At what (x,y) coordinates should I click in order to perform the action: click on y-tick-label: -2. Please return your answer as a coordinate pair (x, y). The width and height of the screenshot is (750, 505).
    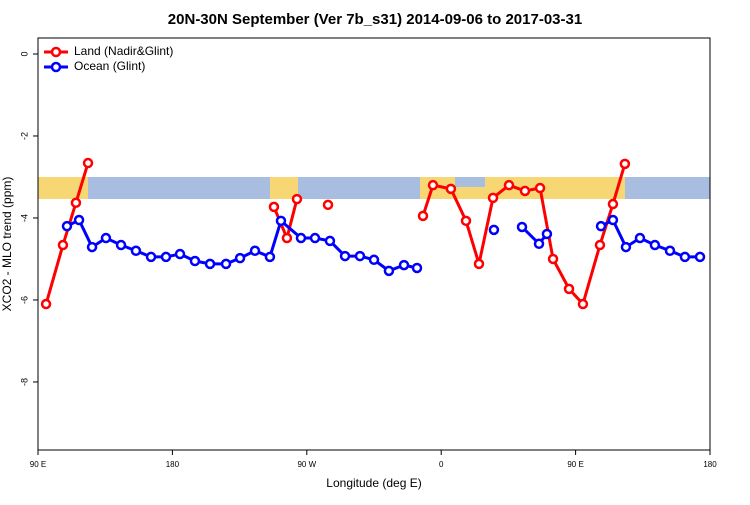
    Looking at the image, I should click on (24, 136).